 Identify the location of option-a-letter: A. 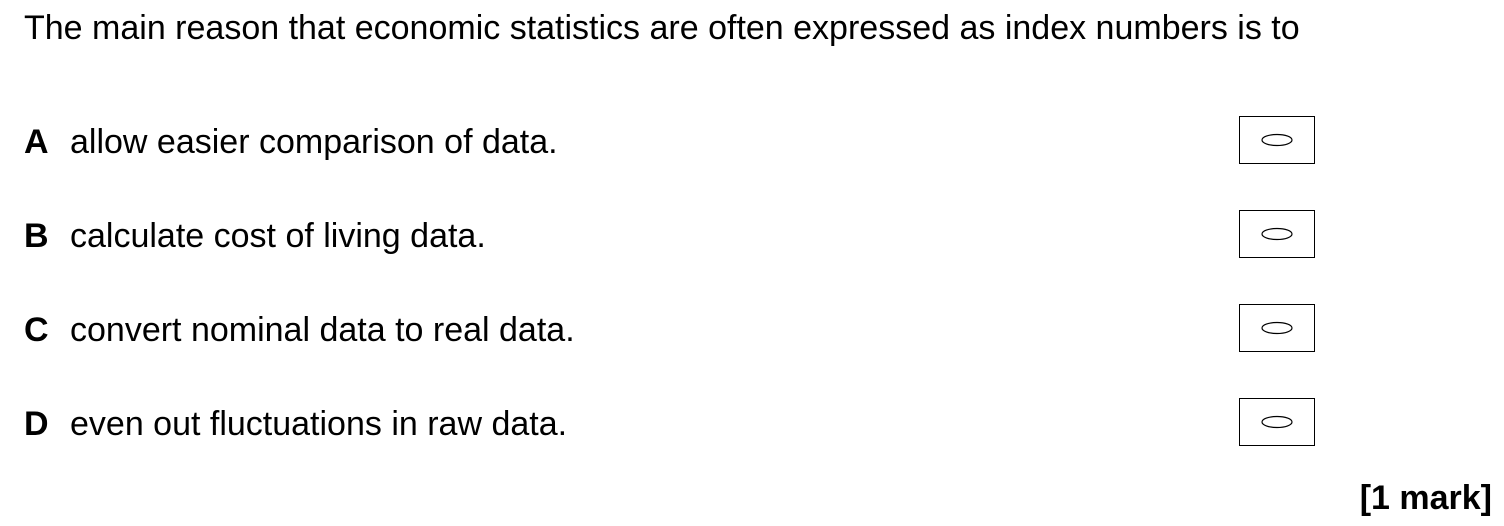
(36, 142).